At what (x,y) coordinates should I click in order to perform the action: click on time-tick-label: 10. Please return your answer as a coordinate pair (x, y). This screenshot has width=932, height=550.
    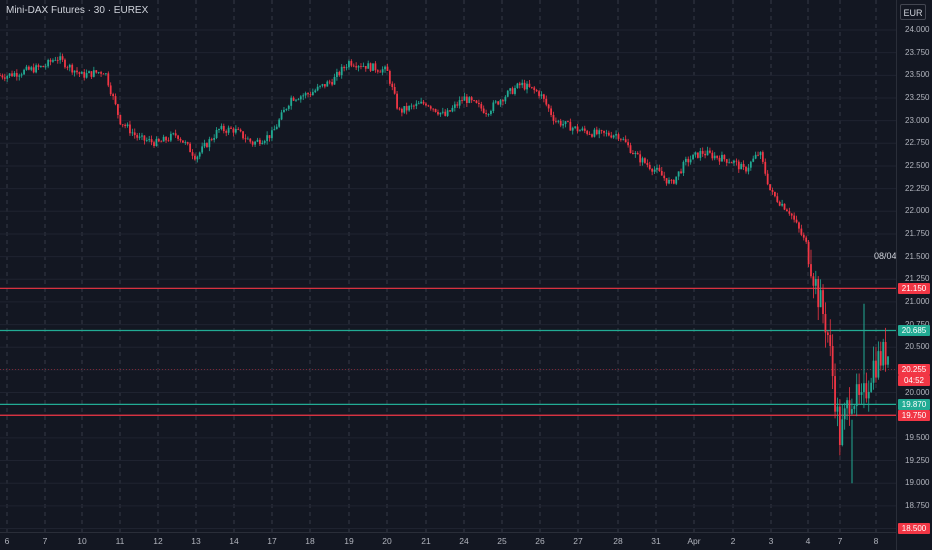
    Looking at the image, I should click on (82, 541).